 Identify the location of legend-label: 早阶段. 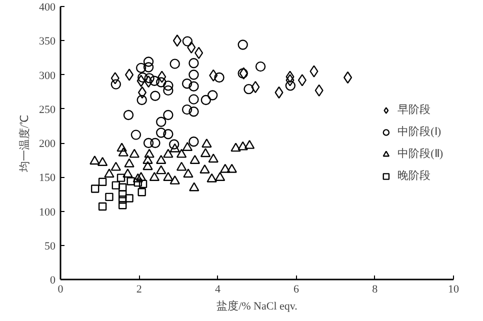
(414, 110).